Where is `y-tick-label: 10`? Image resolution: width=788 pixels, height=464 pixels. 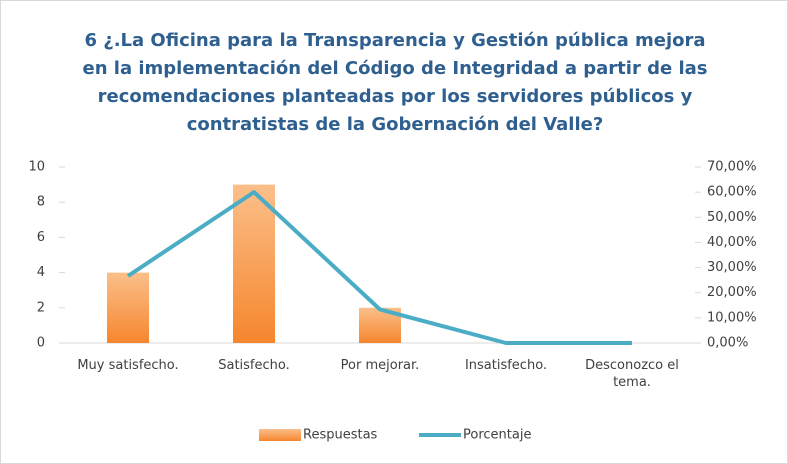 y-tick-label: 10 is located at coordinates (36, 167).